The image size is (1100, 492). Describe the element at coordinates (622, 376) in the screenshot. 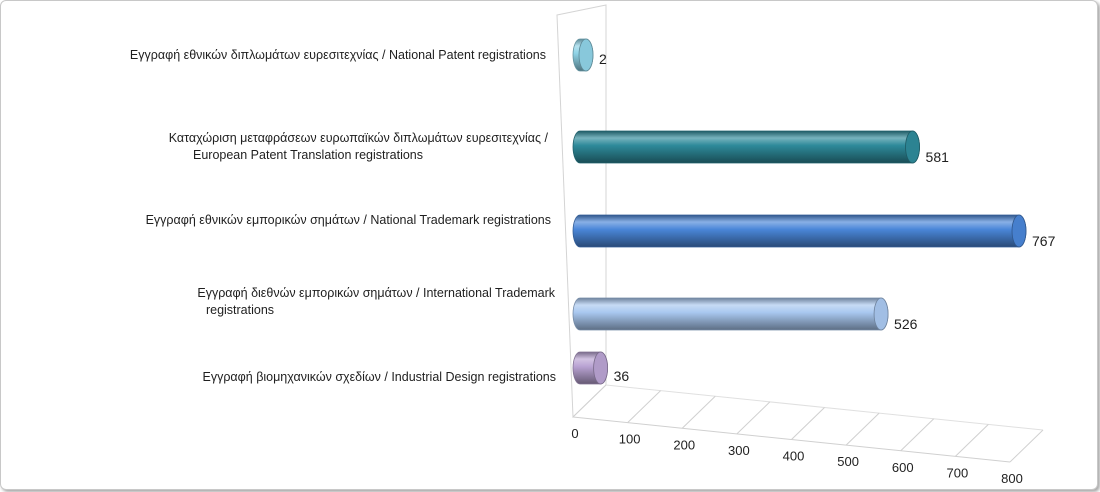

I see `bar-value-label: 36` at that location.